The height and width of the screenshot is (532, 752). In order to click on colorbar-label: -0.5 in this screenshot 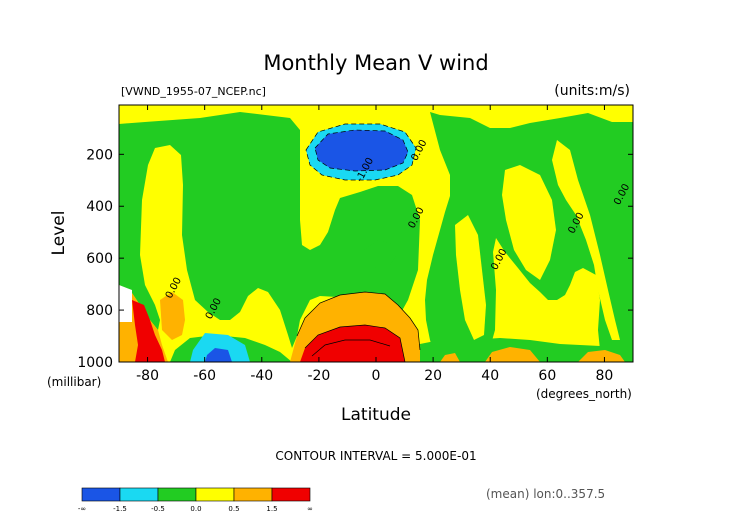, I will do `click(158, 509)`.